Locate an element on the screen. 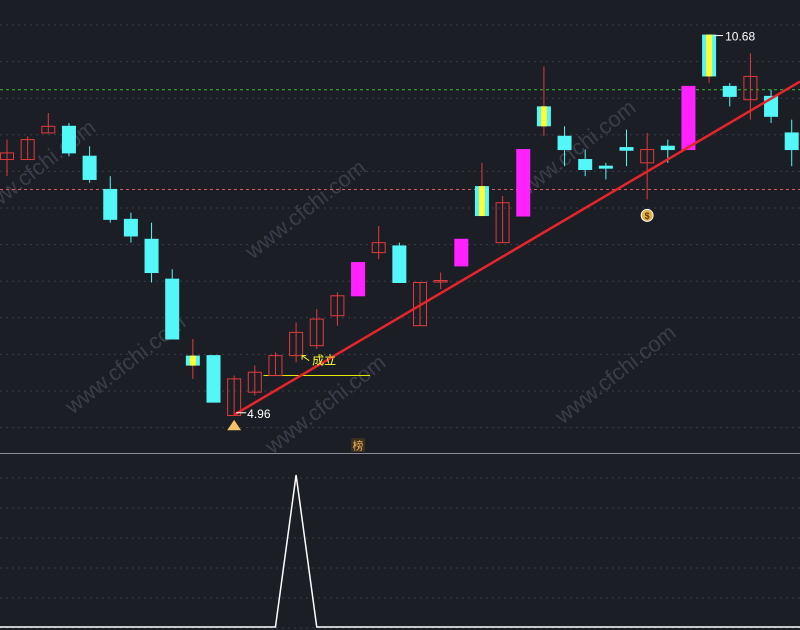 Image resolution: width=800 pixels, height=630 pixels. watermark-text: www.cfchi.com is located at coordinates (615, 374).